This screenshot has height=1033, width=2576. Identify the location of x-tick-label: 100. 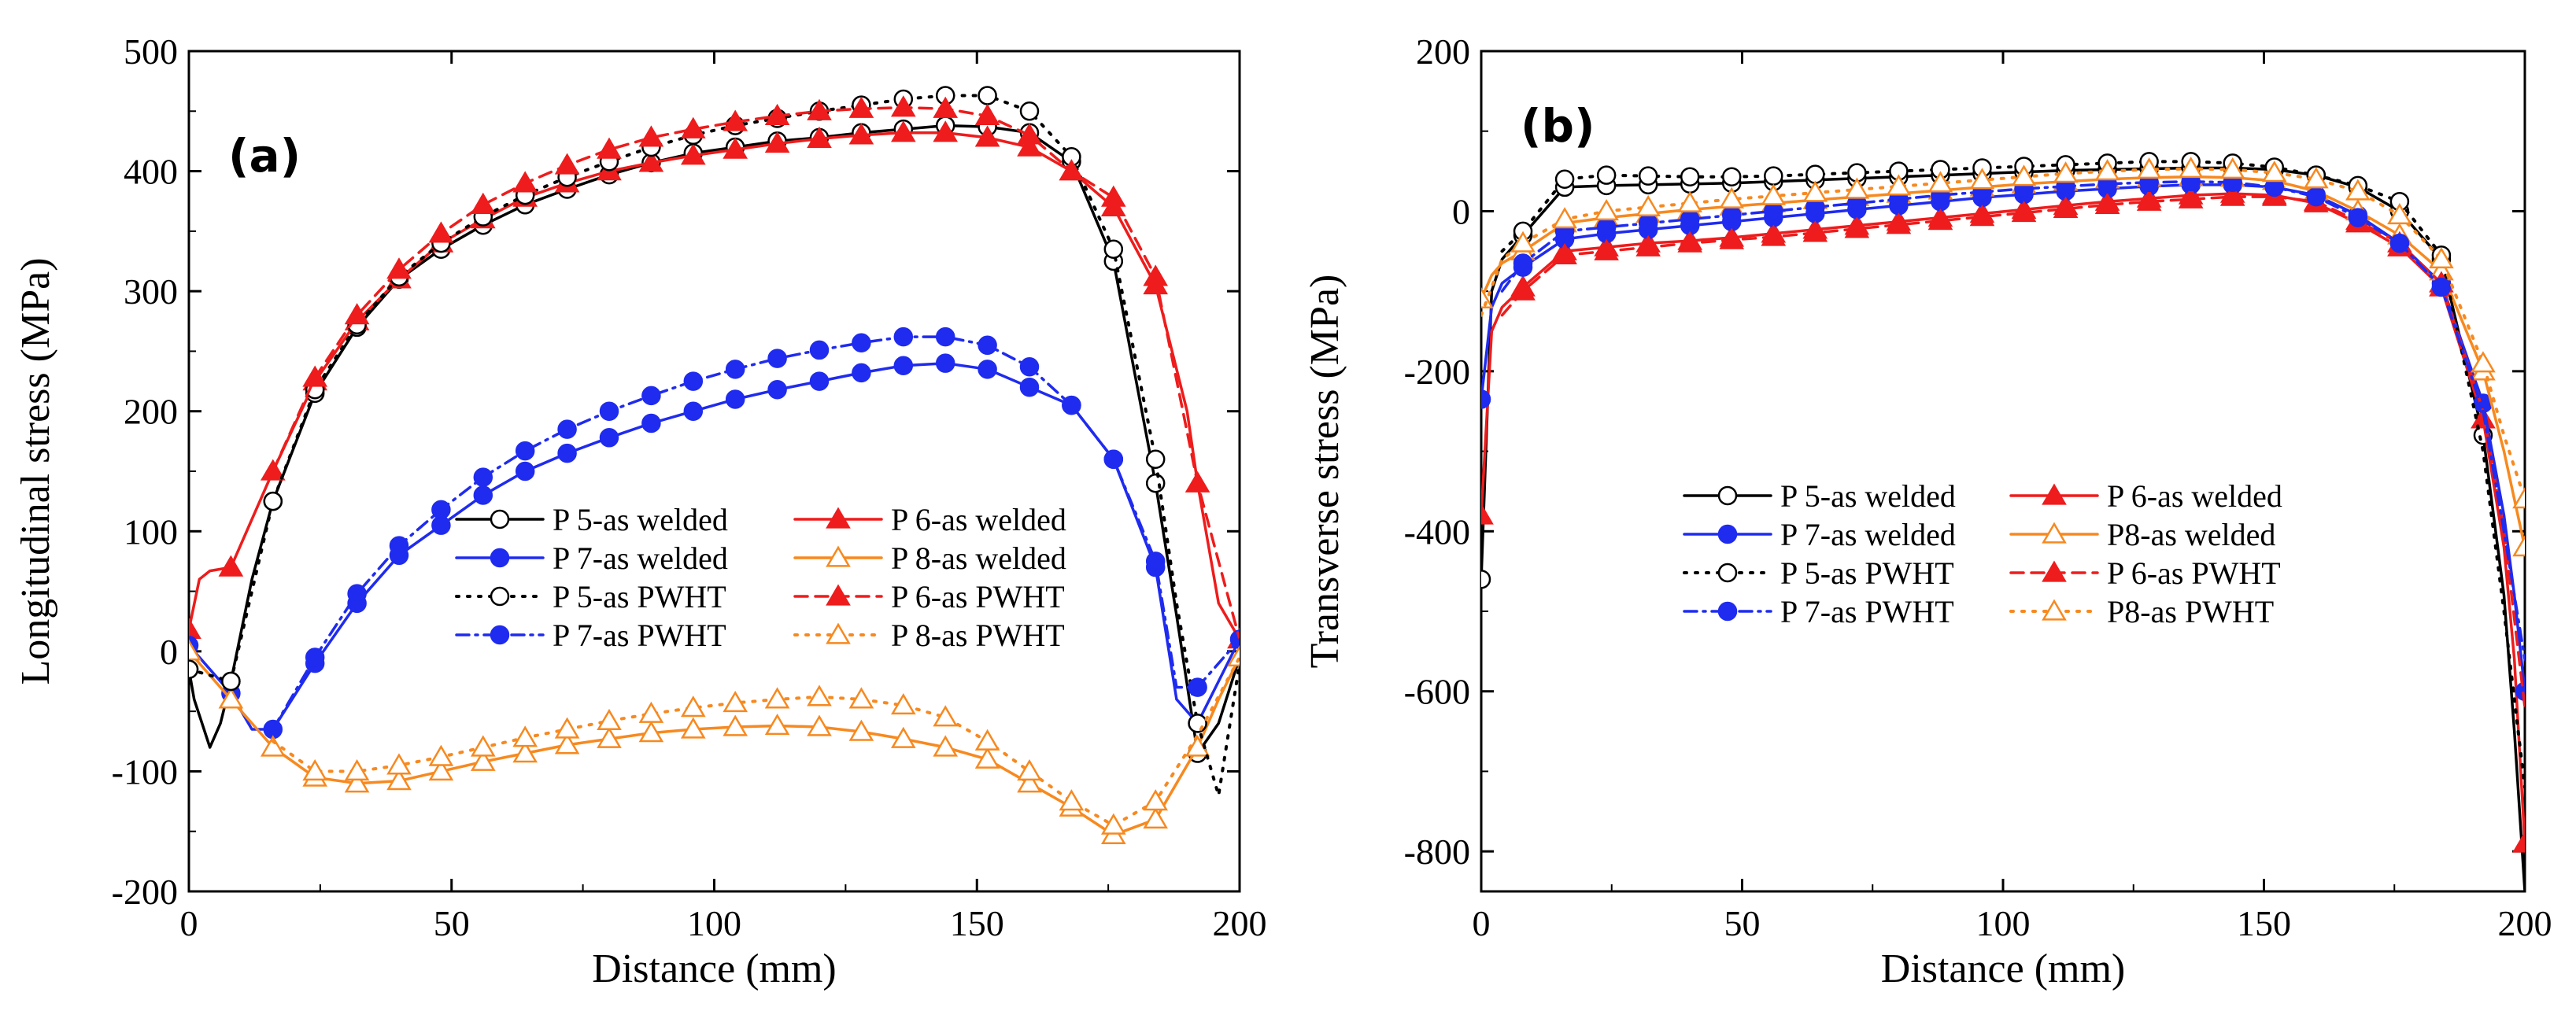
(714, 923).